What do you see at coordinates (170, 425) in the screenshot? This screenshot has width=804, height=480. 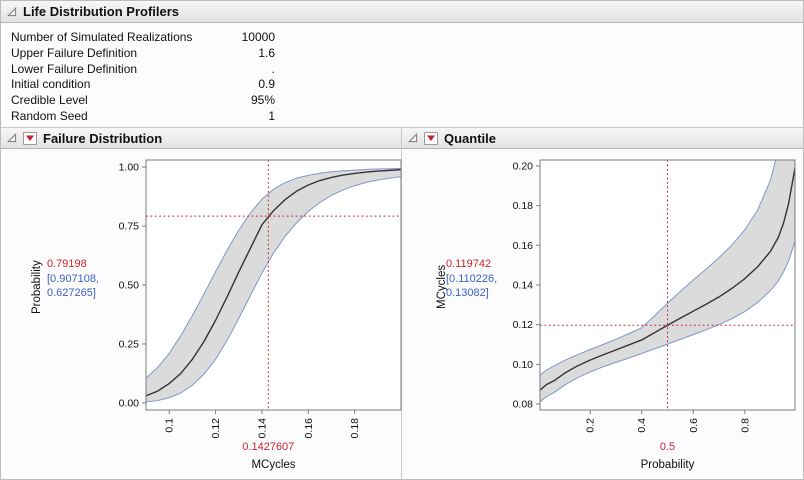 I see `x-tick-label: 0.1` at bounding box center [170, 425].